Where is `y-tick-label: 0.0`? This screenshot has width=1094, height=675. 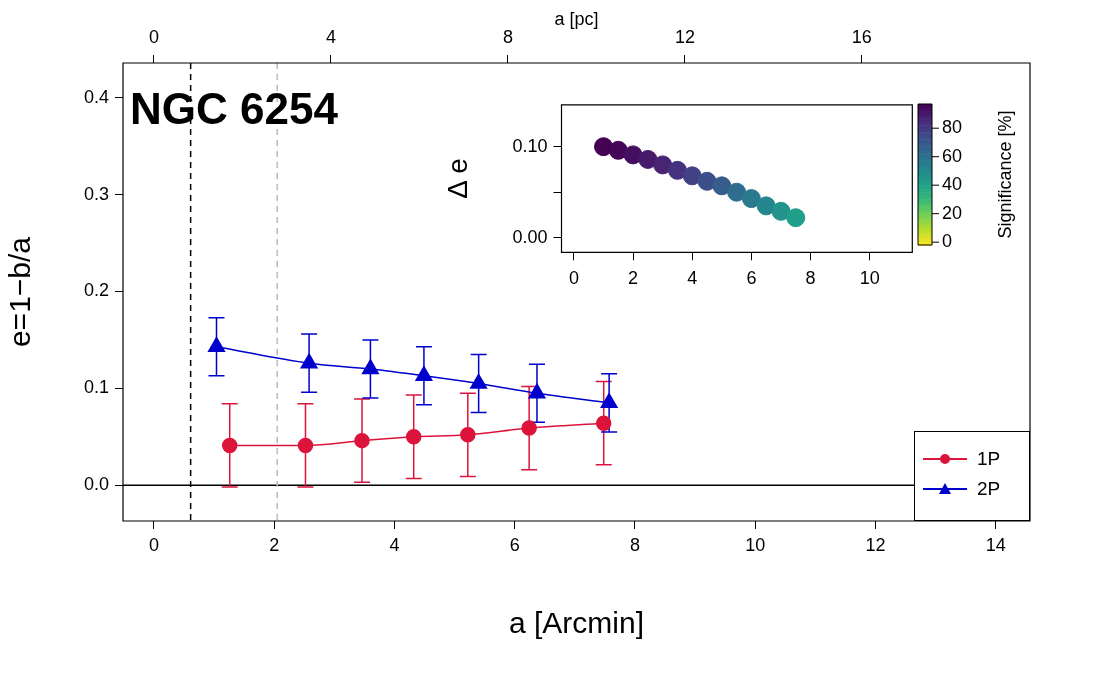
y-tick-label: 0.0 is located at coordinates (96, 484).